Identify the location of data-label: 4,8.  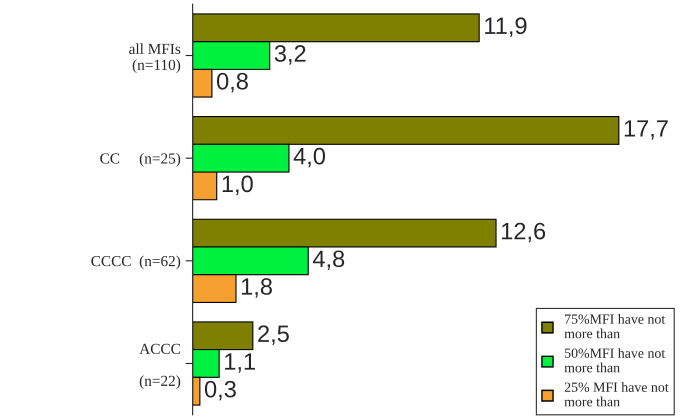
(328, 260).